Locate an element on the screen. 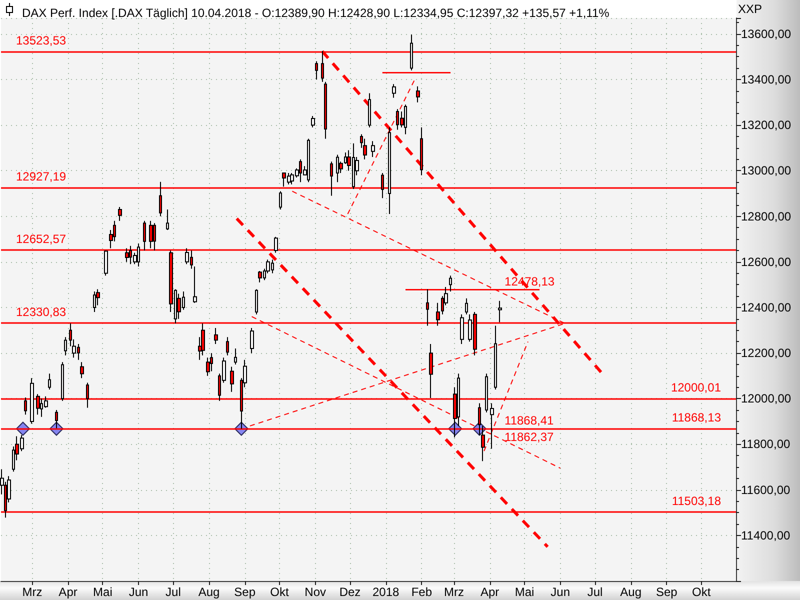 This screenshot has width=800, height=600. y-axis-title: XXP is located at coordinates (750, 9).